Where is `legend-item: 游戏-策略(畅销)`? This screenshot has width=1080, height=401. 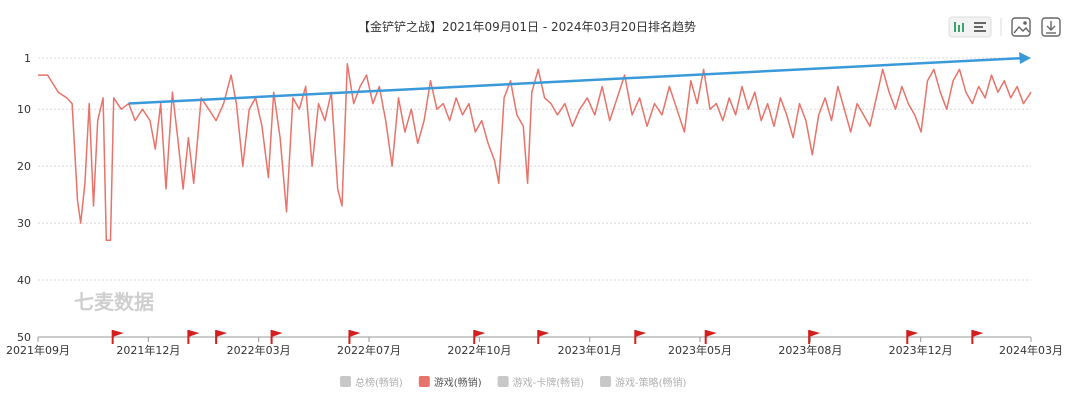 legend-item: 游戏-策略(畅销) is located at coordinates (643, 382).